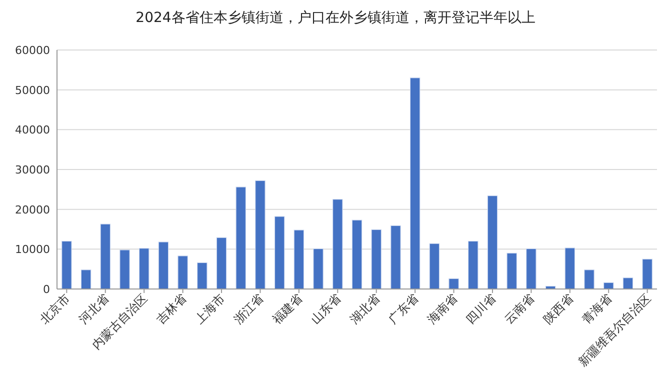  Describe the element at coordinates (32, 249) in the screenshot. I see `y-tick-label: 10000` at that location.